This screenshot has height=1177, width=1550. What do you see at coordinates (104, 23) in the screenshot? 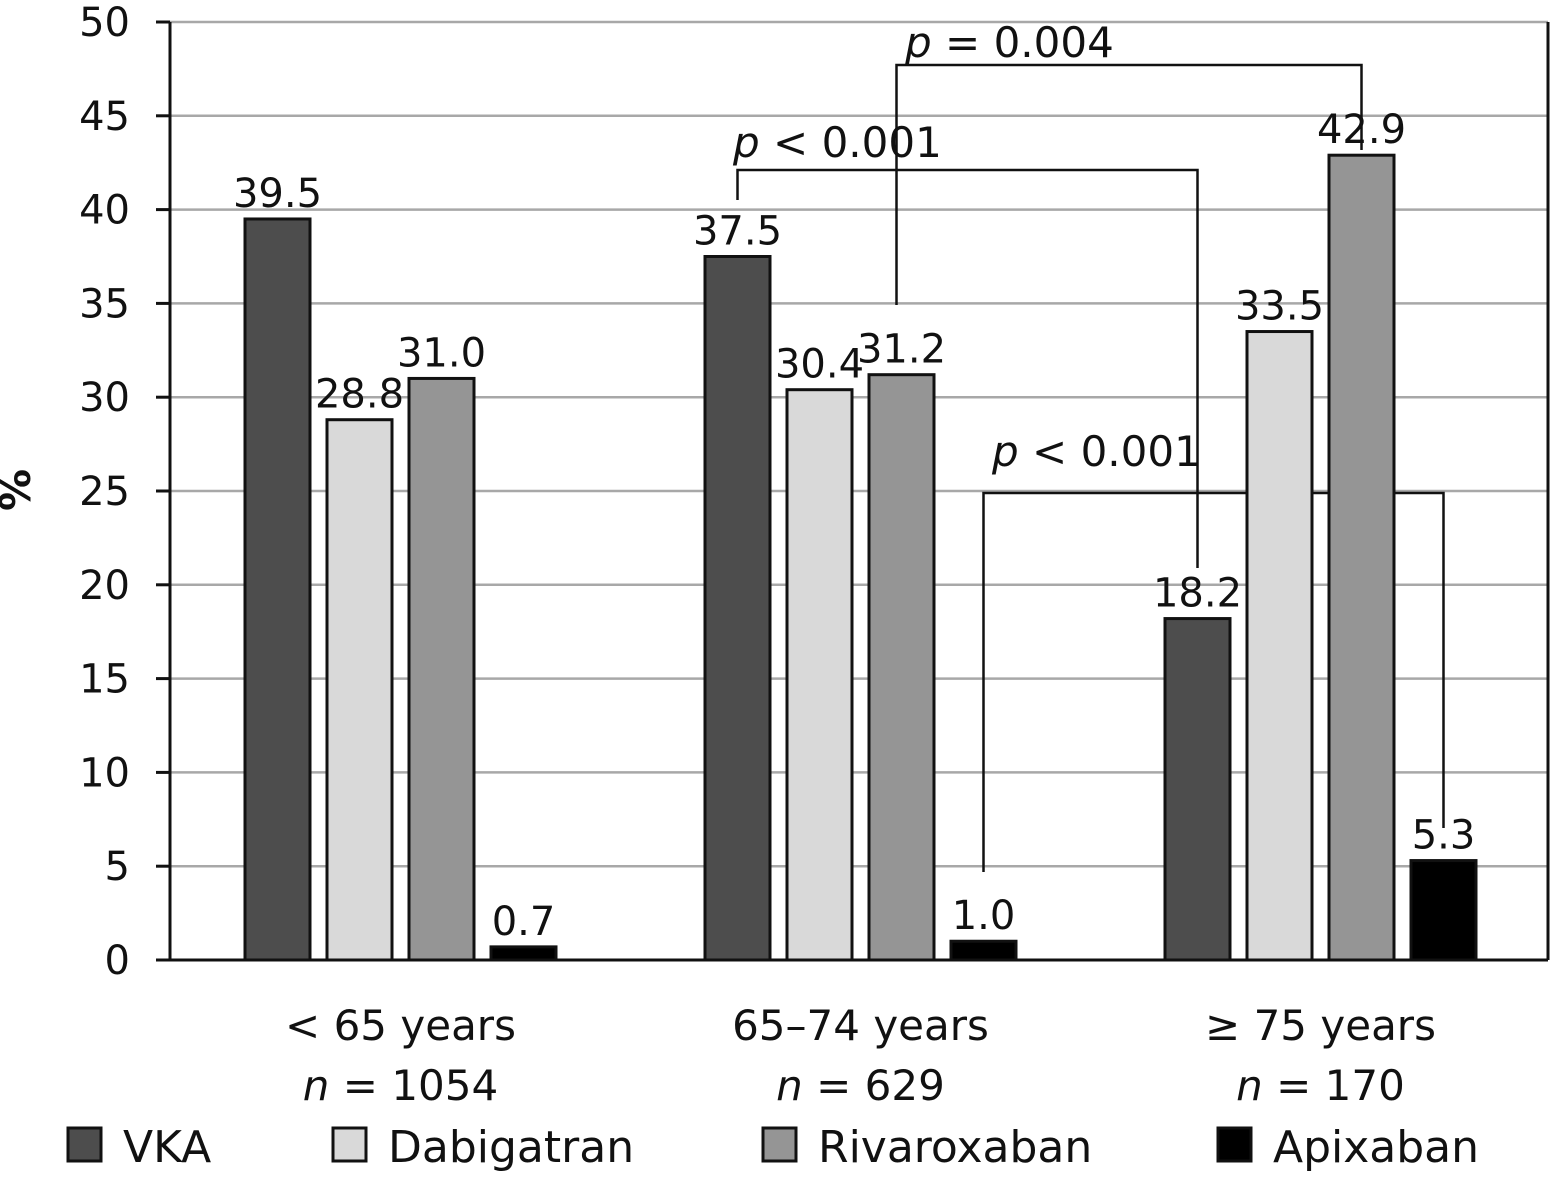
I see `y-tick-label: 50` at bounding box center [104, 23].